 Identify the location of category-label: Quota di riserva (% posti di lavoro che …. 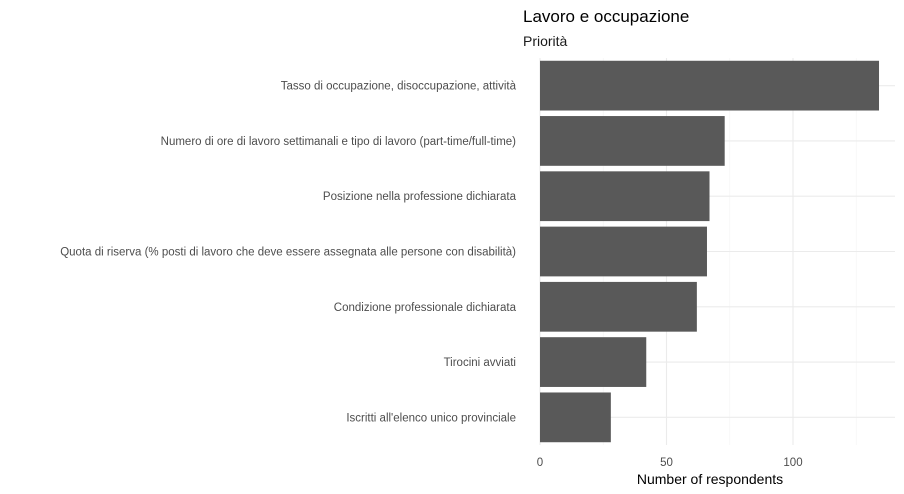
(288, 253).